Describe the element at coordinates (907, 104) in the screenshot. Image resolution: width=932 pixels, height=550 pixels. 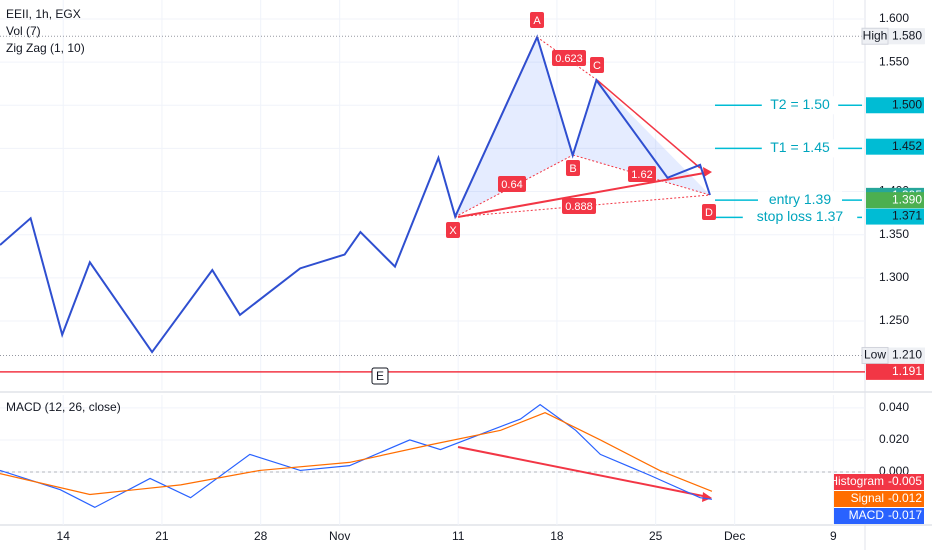
I see `price-badge-label: 1.500` at that location.